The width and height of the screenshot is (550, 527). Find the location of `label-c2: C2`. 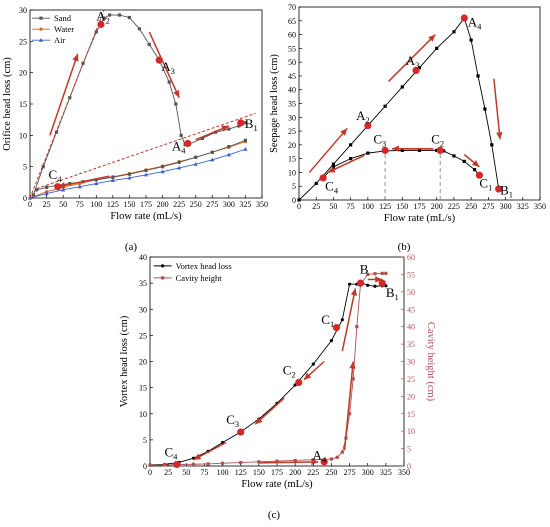

label-c2: C2 is located at coordinates (437, 139).